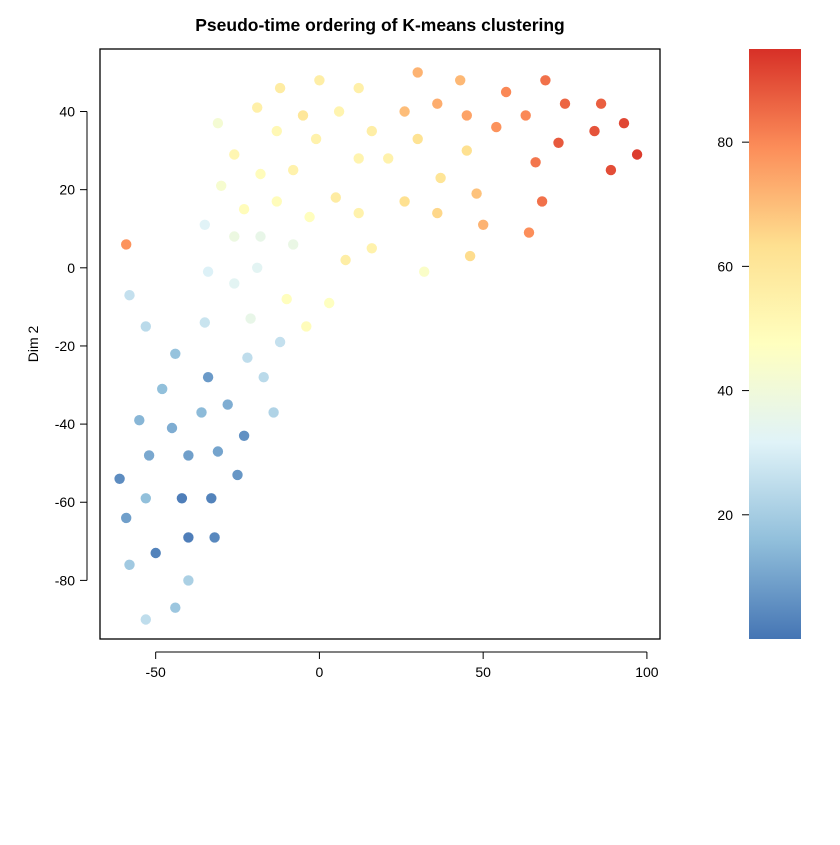  What do you see at coordinates (725, 266) in the screenshot?
I see `colorbar-tick-label: 60` at bounding box center [725, 266].